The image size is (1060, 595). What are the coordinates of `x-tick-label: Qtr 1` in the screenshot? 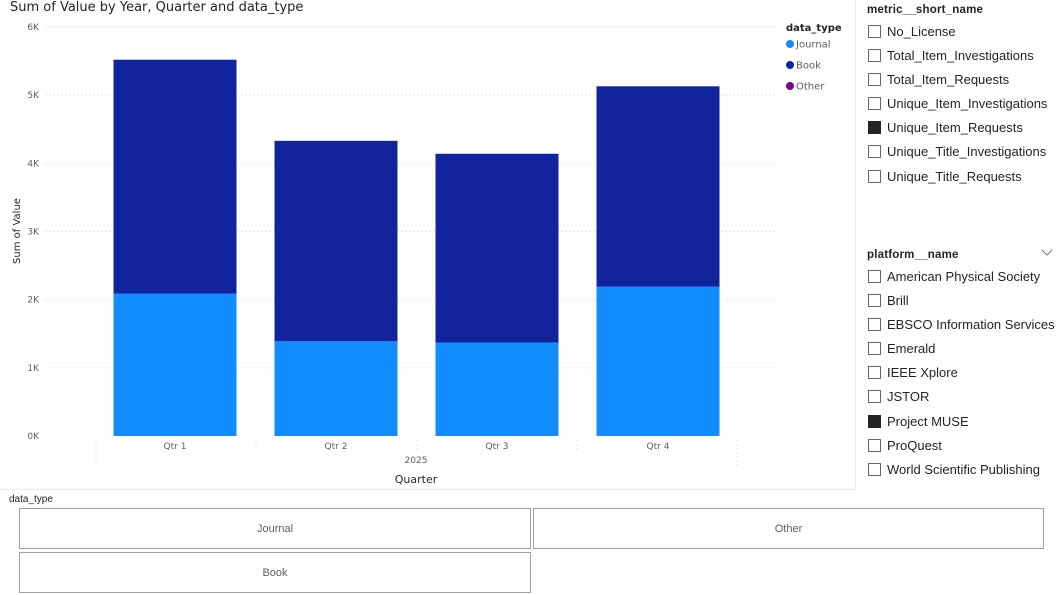 It's located at (175, 447).